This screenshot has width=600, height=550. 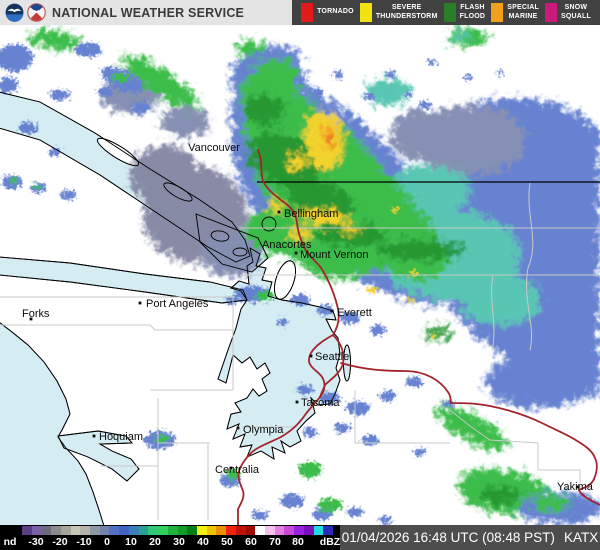 What do you see at coordinates (311, 214) in the screenshot?
I see `city-label: Bellingham` at bounding box center [311, 214].